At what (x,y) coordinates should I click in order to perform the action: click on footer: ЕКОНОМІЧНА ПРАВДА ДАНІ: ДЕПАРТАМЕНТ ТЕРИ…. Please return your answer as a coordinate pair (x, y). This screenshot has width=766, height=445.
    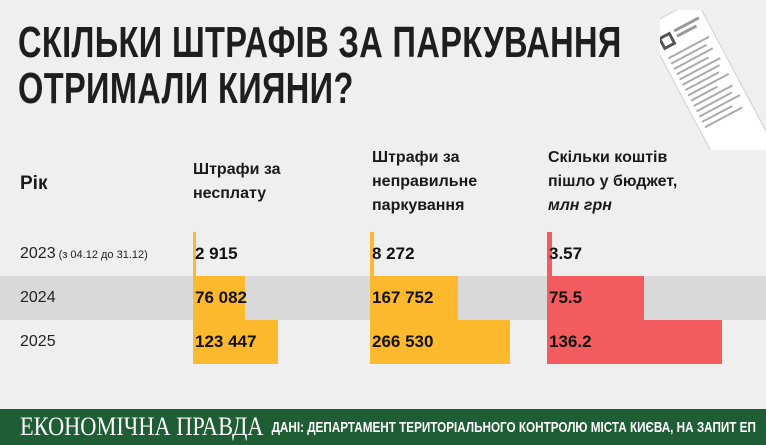
    Looking at the image, I should click on (383, 427).